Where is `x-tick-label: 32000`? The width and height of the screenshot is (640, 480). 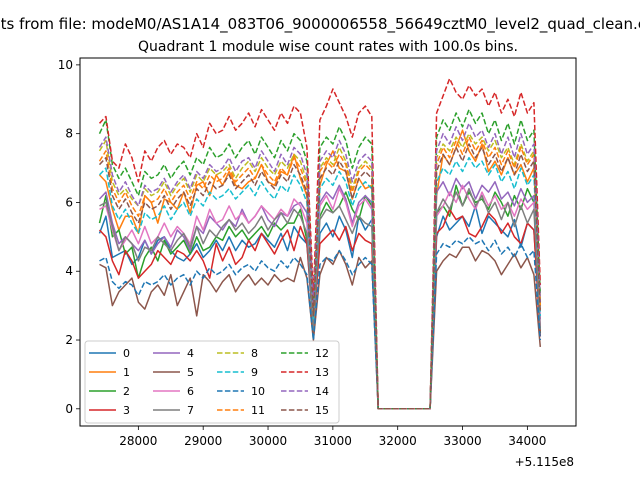
x-tick-label: 32000 is located at coordinates (398, 441).